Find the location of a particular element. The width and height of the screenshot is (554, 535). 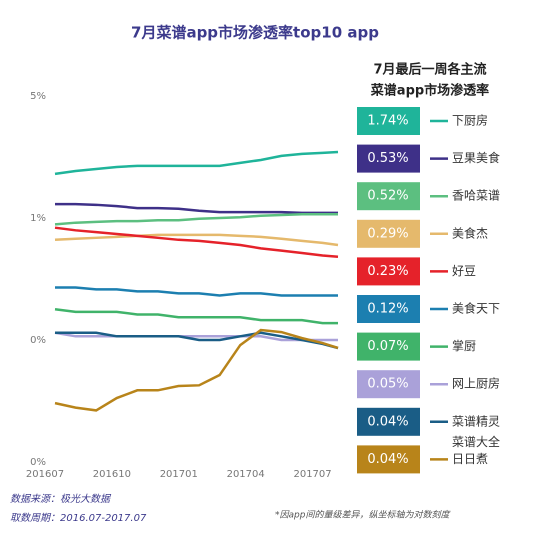

y-tick-label: 5% is located at coordinates (38, 96).